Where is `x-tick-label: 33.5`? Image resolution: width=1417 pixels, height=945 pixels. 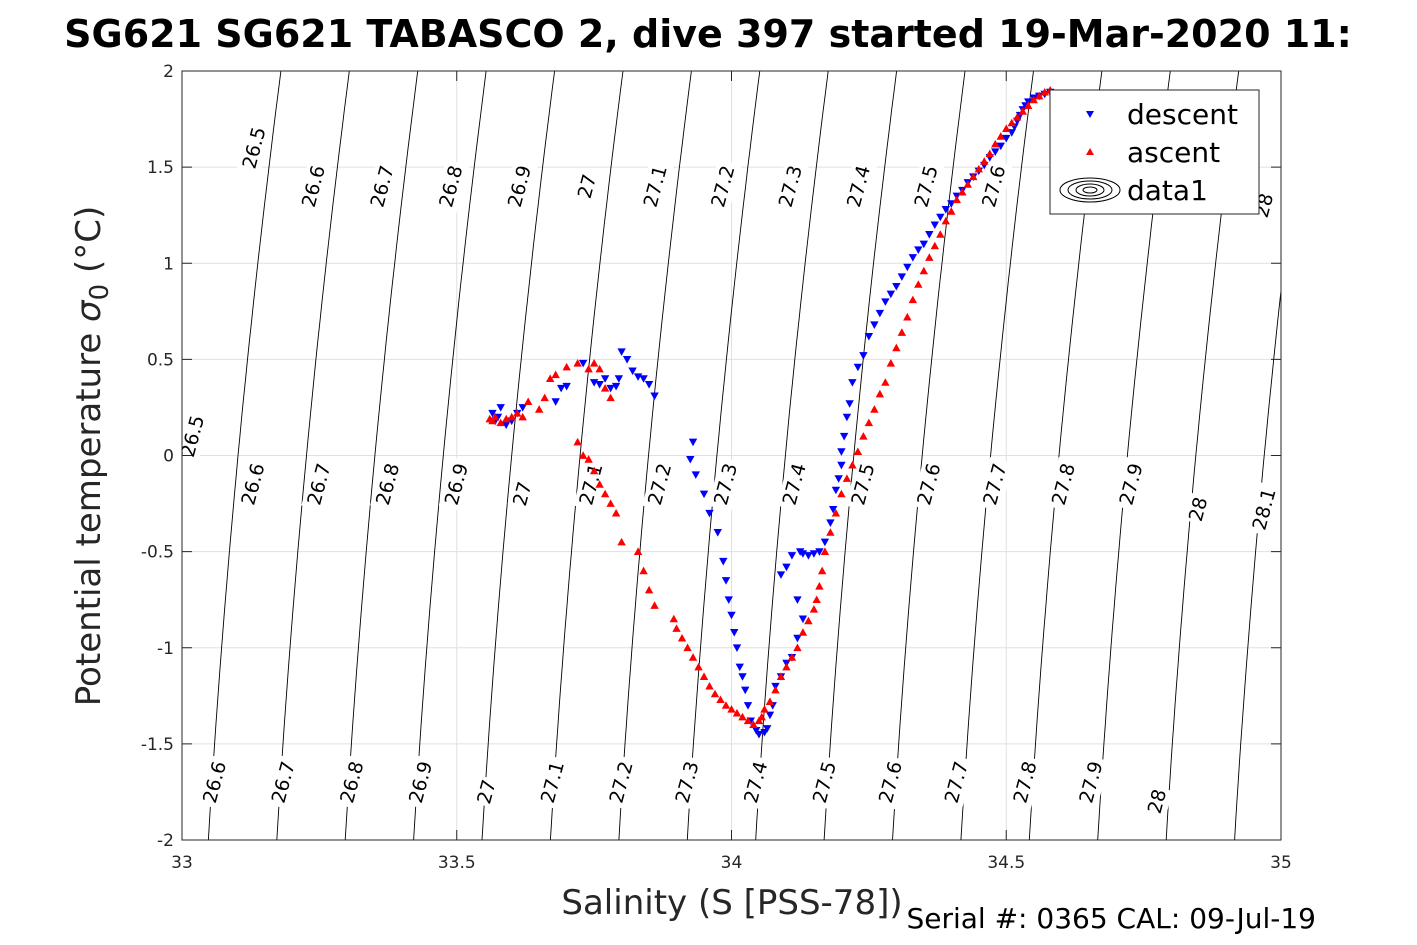
x-tick-label: 33.5 is located at coordinates (457, 863).